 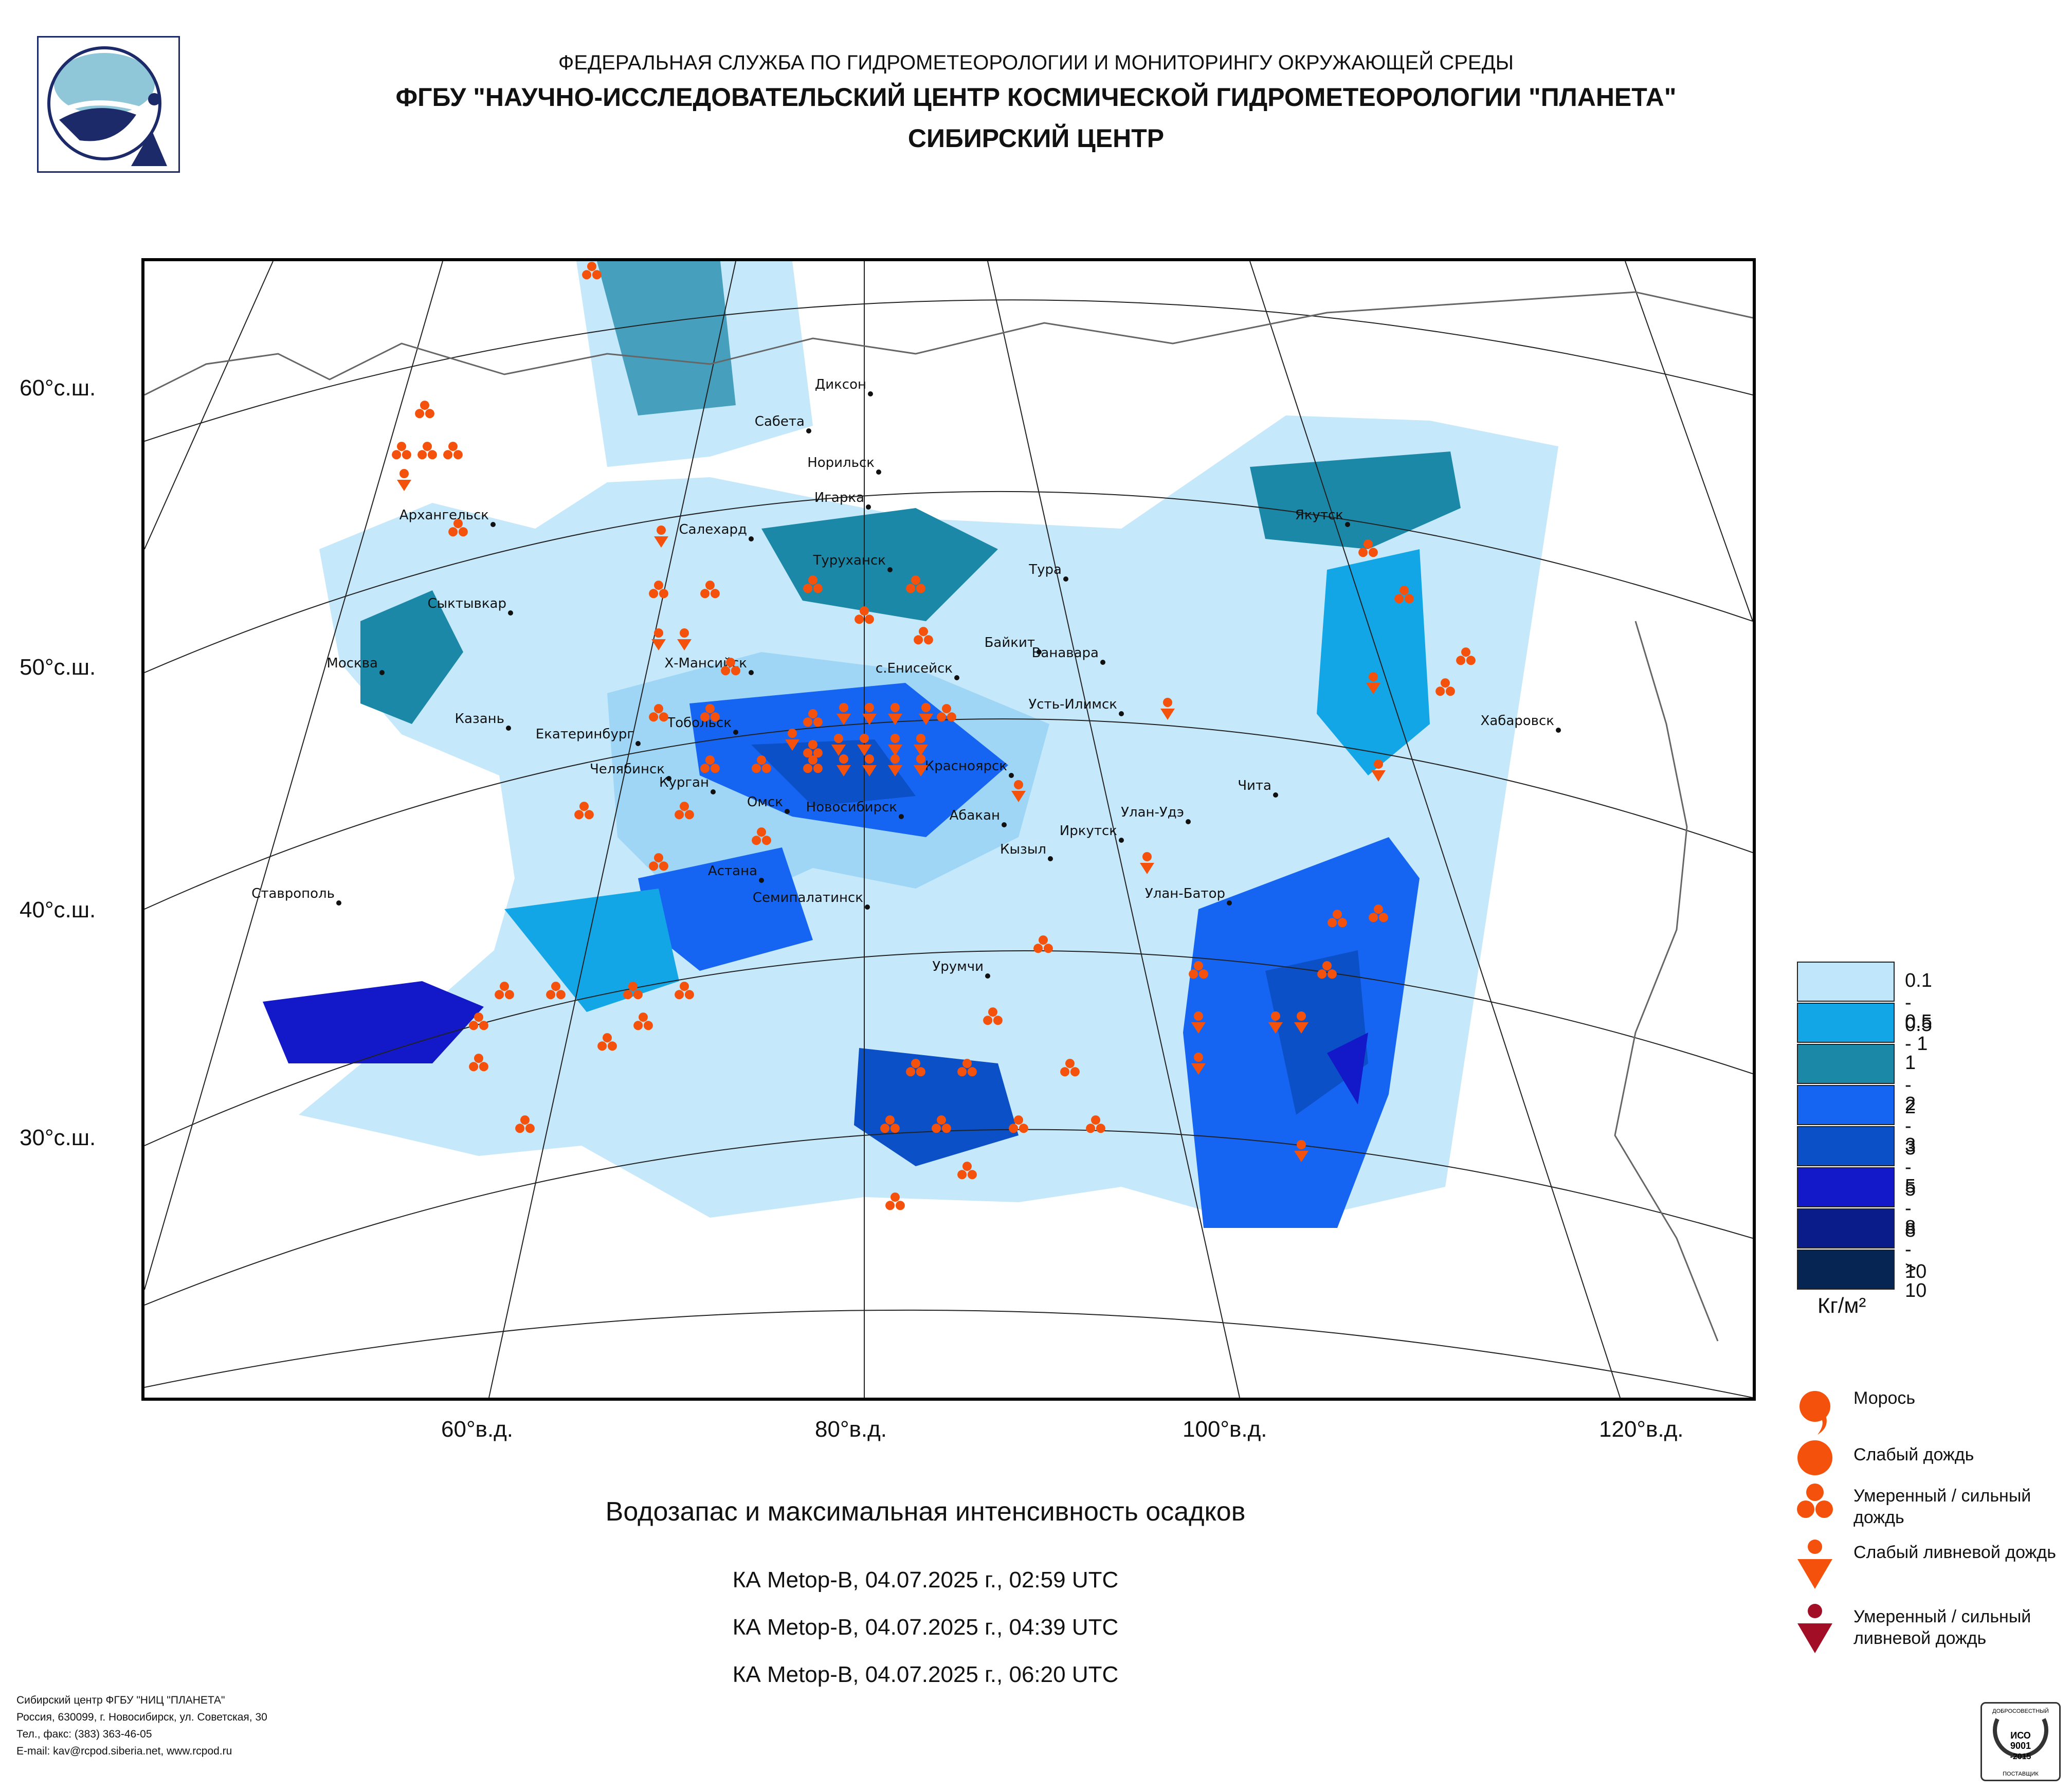 What do you see at coordinates (1916, 1279) in the screenshot?
I see `legend-class-label: > 10` at bounding box center [1916, 1279].